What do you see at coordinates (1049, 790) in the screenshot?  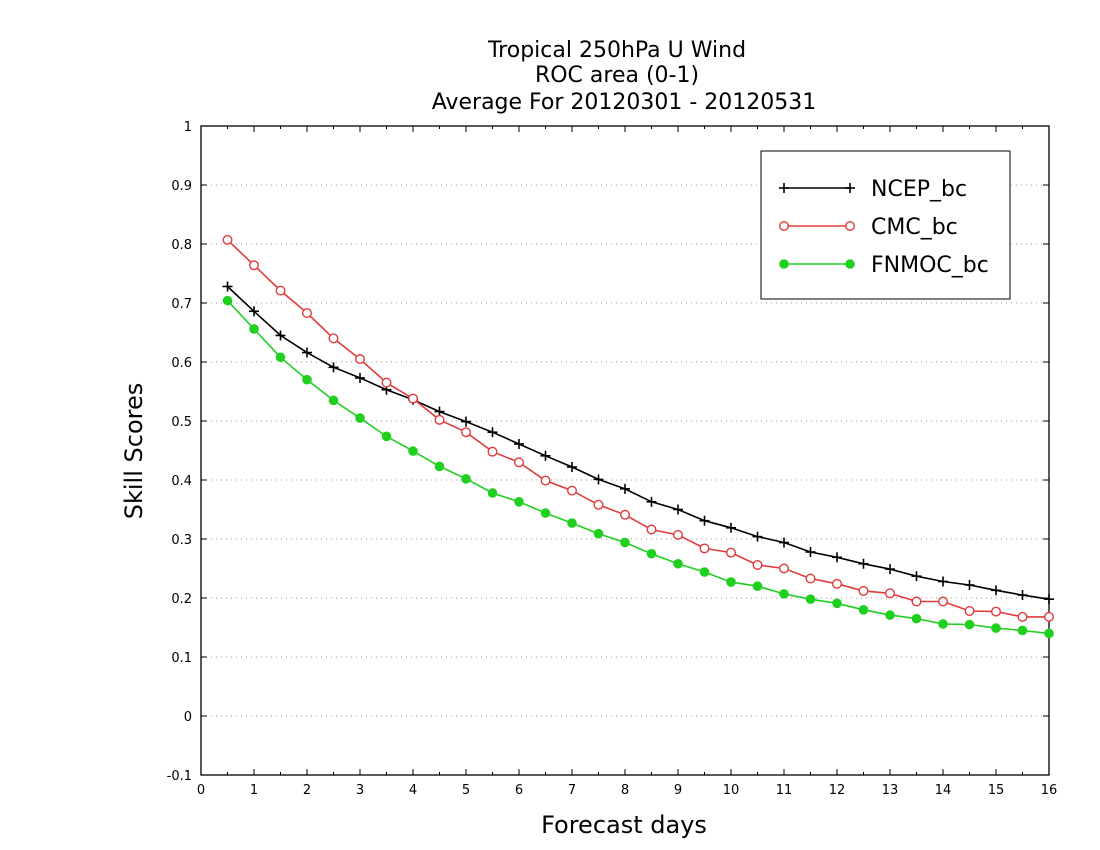 I see `x-tick-label: 16` at bounding box center [1049, 790].